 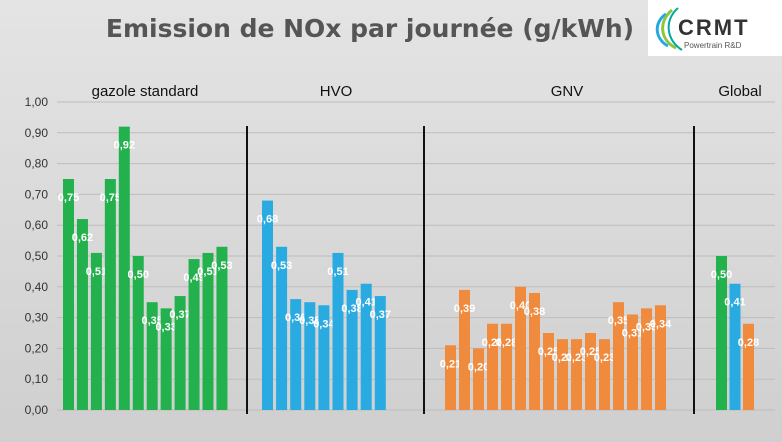 What do you see at coordinates (713, 45) in the screenshot?
I see `logo-subtitle: Powertrain R&D` at bounding box center [713, 45].